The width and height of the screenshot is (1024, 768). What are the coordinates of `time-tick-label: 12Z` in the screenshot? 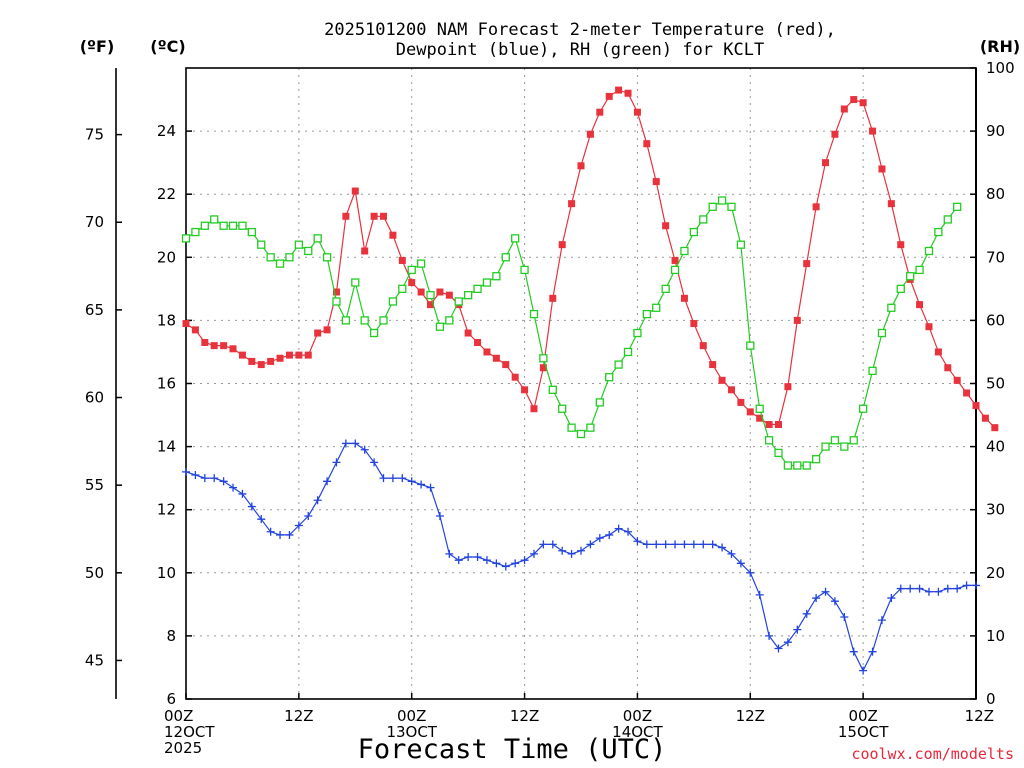 It's located at (298, 716).